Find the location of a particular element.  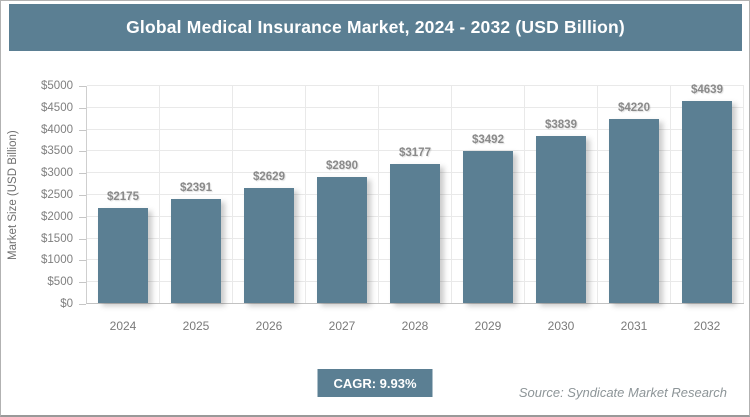

category-column: $4220 2031 is located at coordinates (634, 209).